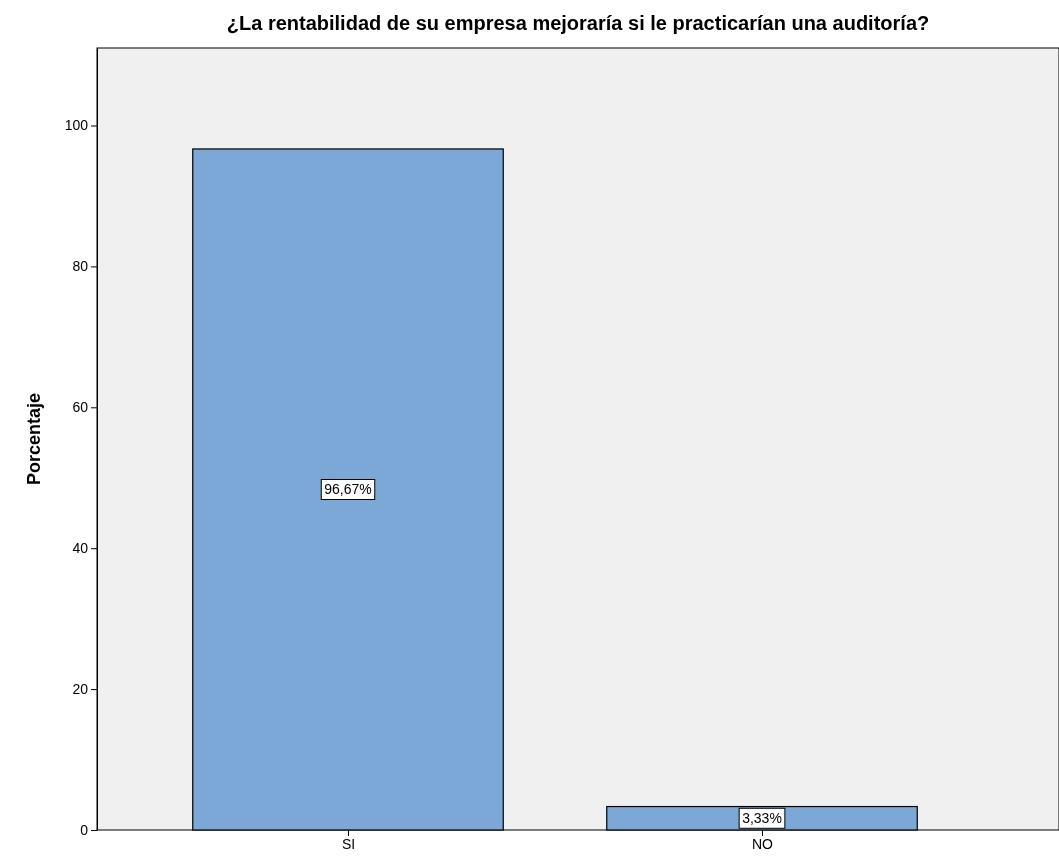  I want to click on x-tick-label: NO, so click(763, 843).